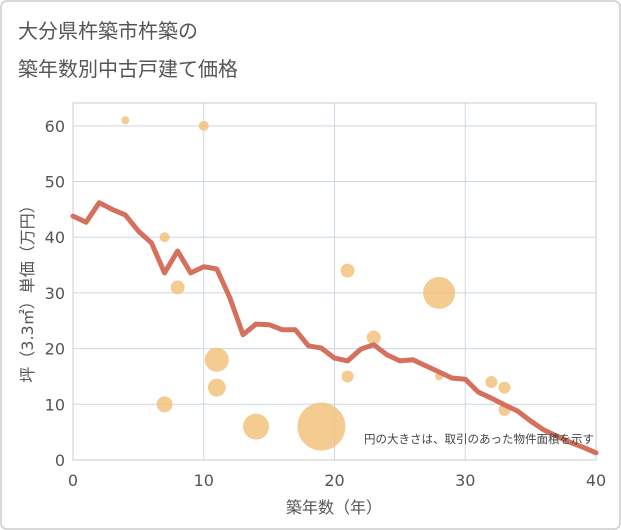  Describe the element at coordinates (596, 480) in the screenshot. I see `x-tick-label: 40` at that location.